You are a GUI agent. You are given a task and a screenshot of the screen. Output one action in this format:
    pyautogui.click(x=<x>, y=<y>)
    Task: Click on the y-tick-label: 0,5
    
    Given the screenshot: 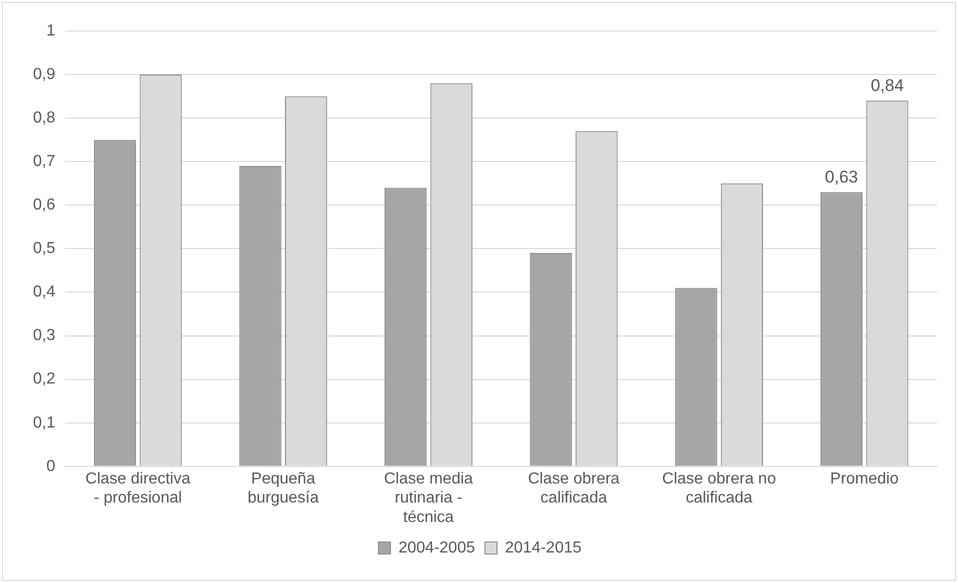 What is the action you would take?
    pyautogui.click(x=44, y=249)
    